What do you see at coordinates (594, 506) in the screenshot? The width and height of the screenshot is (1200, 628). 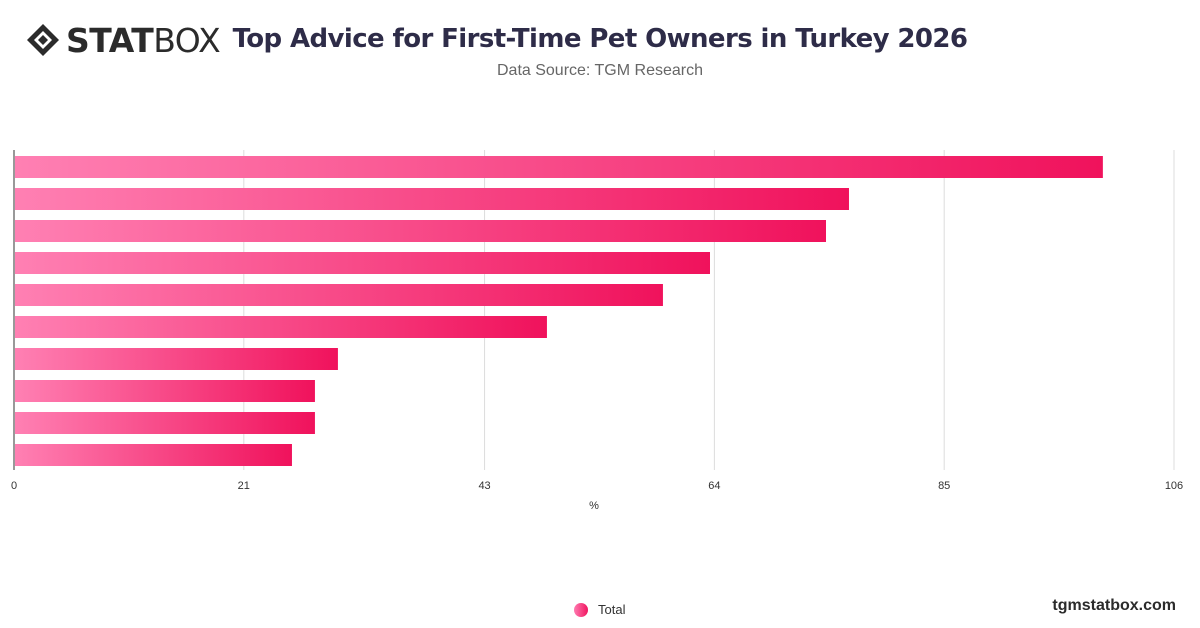 I see `x-axis-label: %` at bounding box center [594, 506].